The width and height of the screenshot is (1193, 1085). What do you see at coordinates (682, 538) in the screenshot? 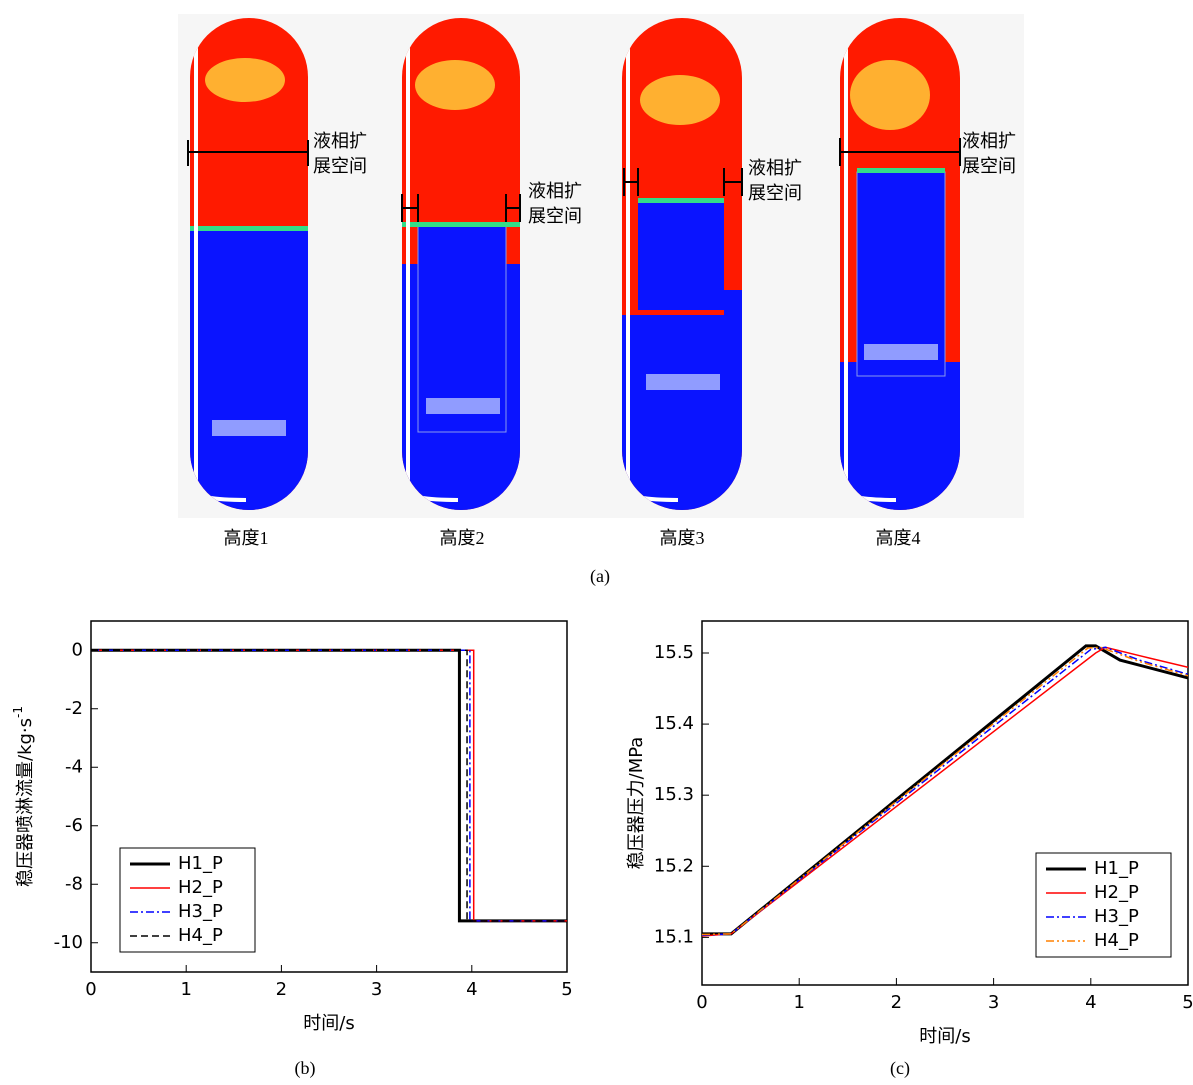
I see `panel-label: 高度3` at bounding box center [682, 538].